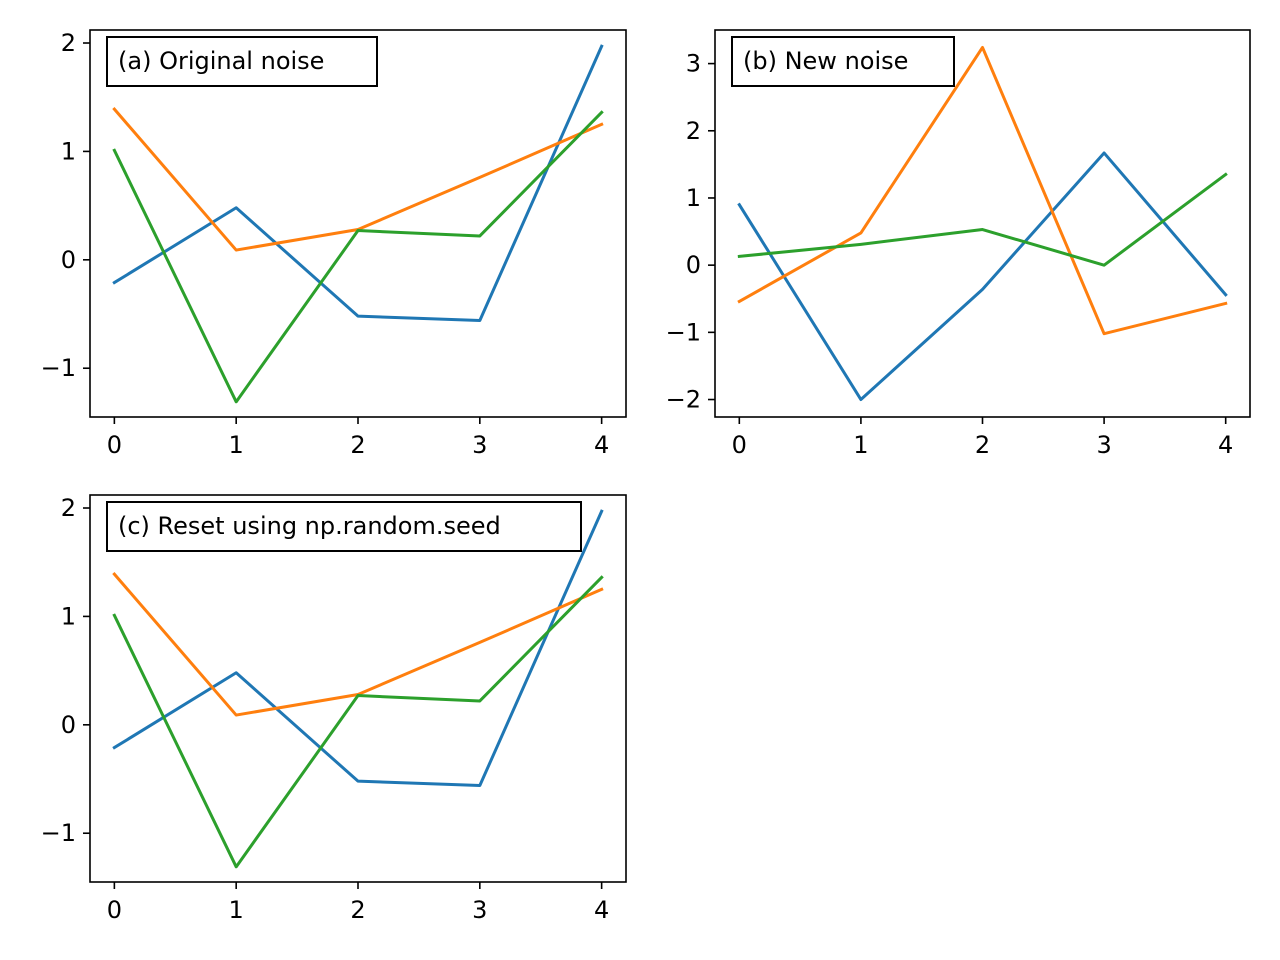 The height and width of the screenshot is (960, 1280). I want to click on annotation-text: (b) New noise, so click(825, 61).